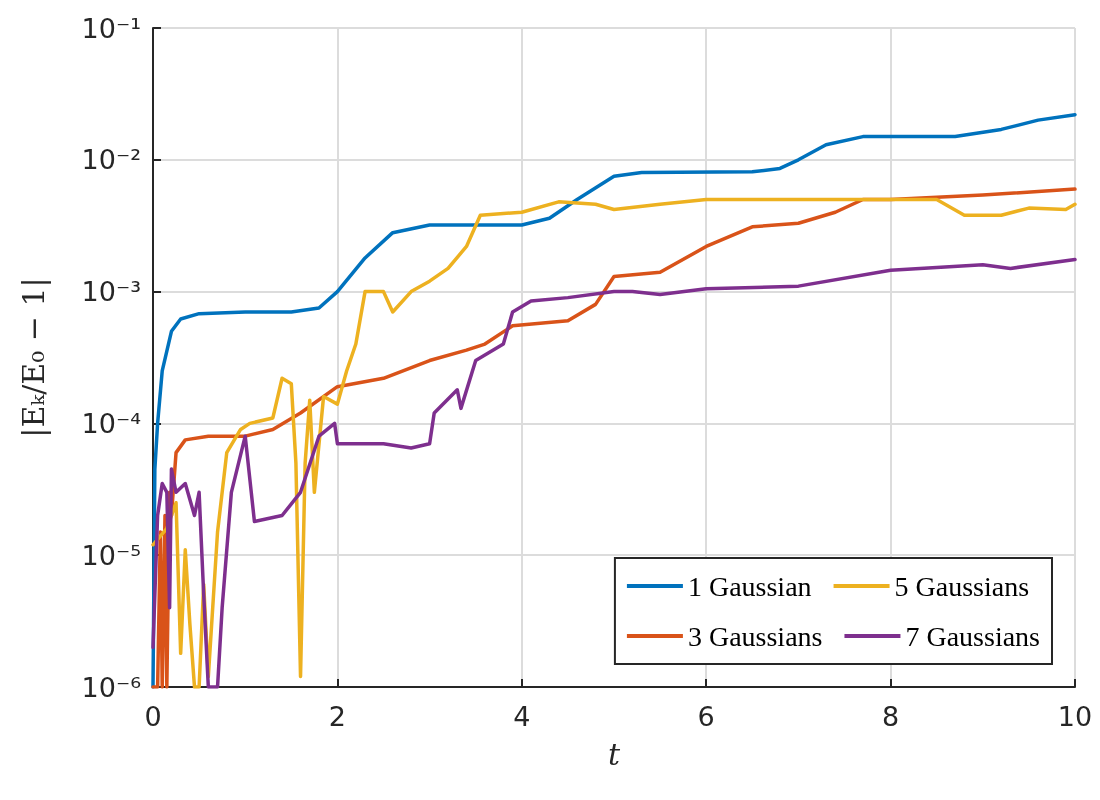 The height and width of the screenshot is (800, 1100). What do you see at coordinates (891, 717) in the screenshot?
I see `x-tick-label: 8` at bounding box center [891, 717].